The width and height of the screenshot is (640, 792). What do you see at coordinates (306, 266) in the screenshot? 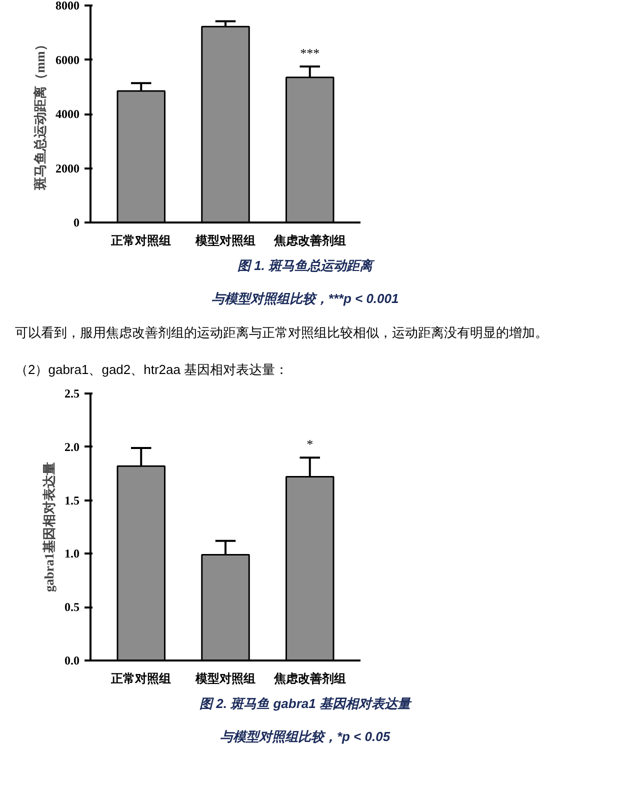
I see `caption: 图 1. 斑马鱼总运动距离` at bounding box center [306, 266].